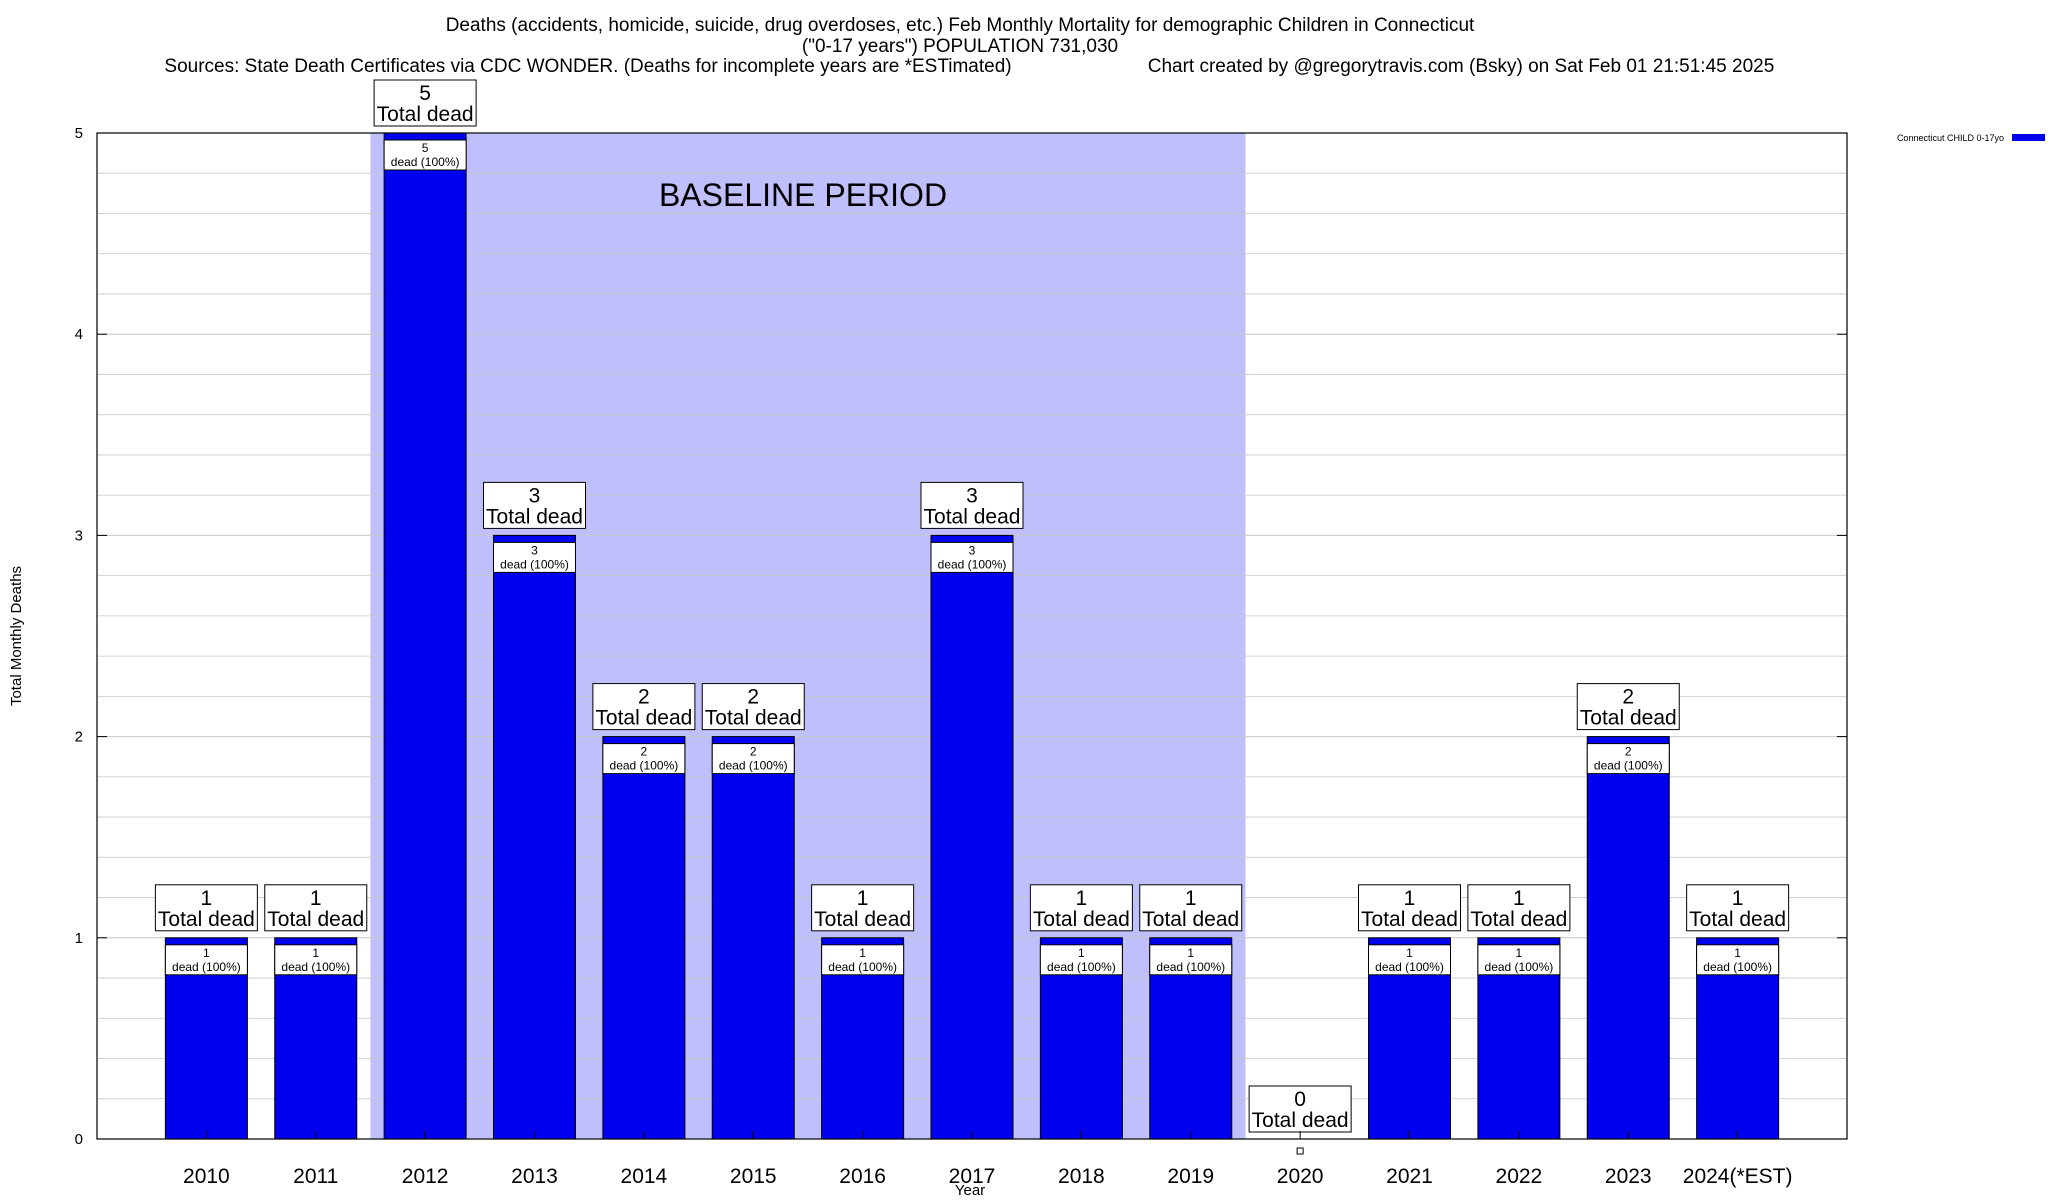  I want to click on x-tick-label: 2013, so click(534, 1176).